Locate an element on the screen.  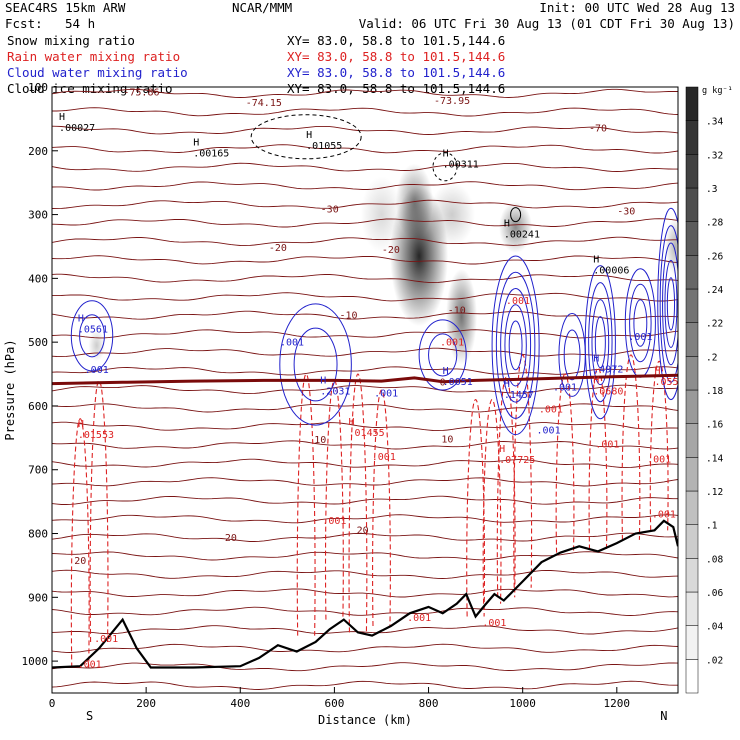
freezing-level-line is located at coordinates (365, 379).